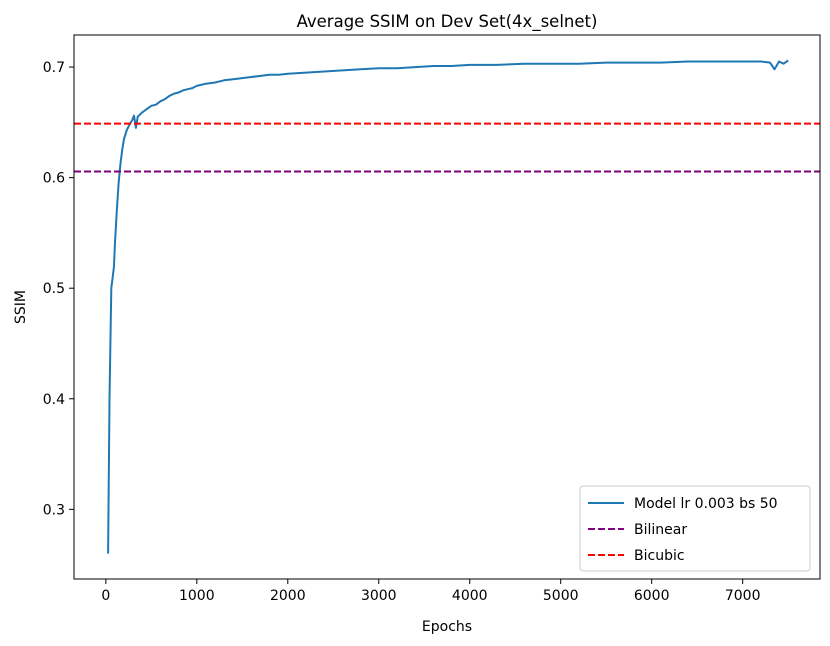  What do you see at coordinates (54, 510) in the screenshot?
I see `y-tick-label: 0.3` at bounding box center [54, 510].